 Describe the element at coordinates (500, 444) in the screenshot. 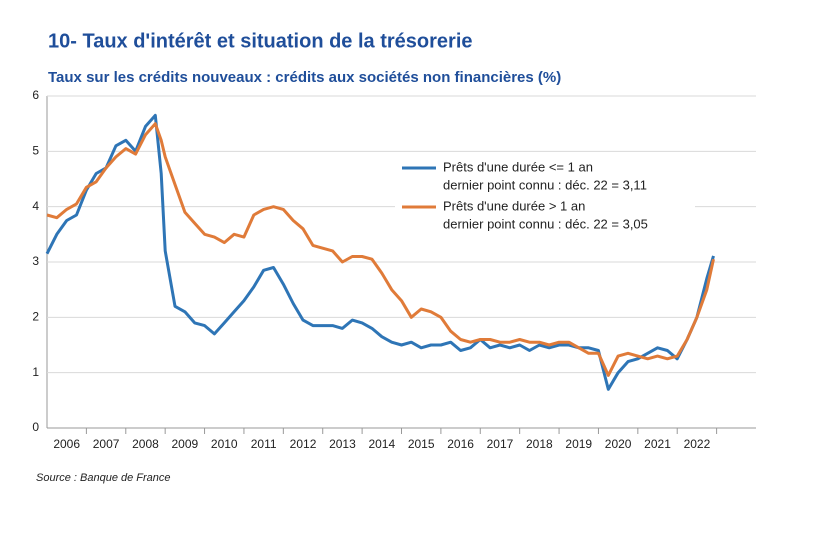

I see `x-tick-label: 2017` at that location.